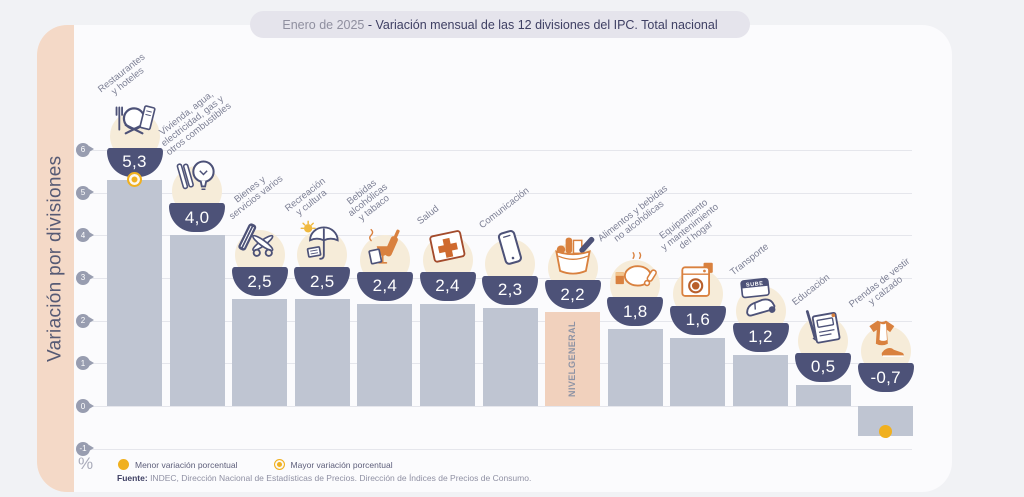 Image resolution: width=1024 pixels, height=497 pixels. I want to click on ylabel-strip: Variación por divisiones, so click(55, 258).